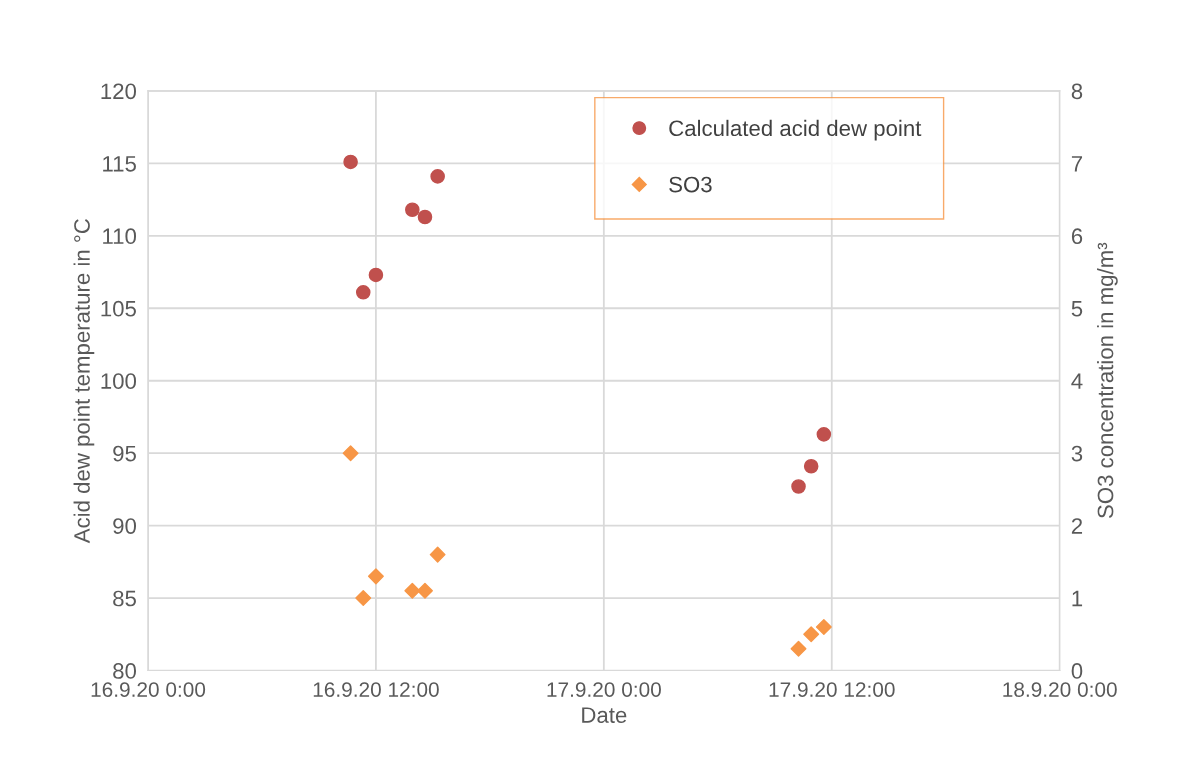  Describe the element at coordinates (376, 689) in the screenshot. I see `x-tick-label: 16.9.20 12:00` at that location.